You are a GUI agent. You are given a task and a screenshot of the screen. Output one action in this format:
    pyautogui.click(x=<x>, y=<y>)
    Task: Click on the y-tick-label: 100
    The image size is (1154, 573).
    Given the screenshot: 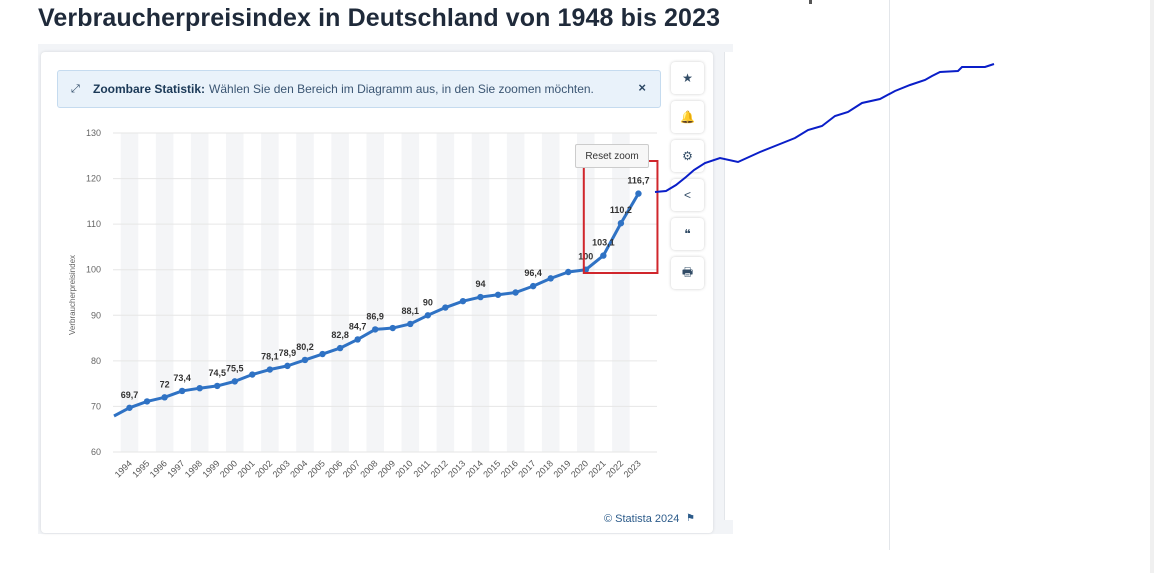 What is the action you would take?
    pyautogui.click(x=93, y=270)
    